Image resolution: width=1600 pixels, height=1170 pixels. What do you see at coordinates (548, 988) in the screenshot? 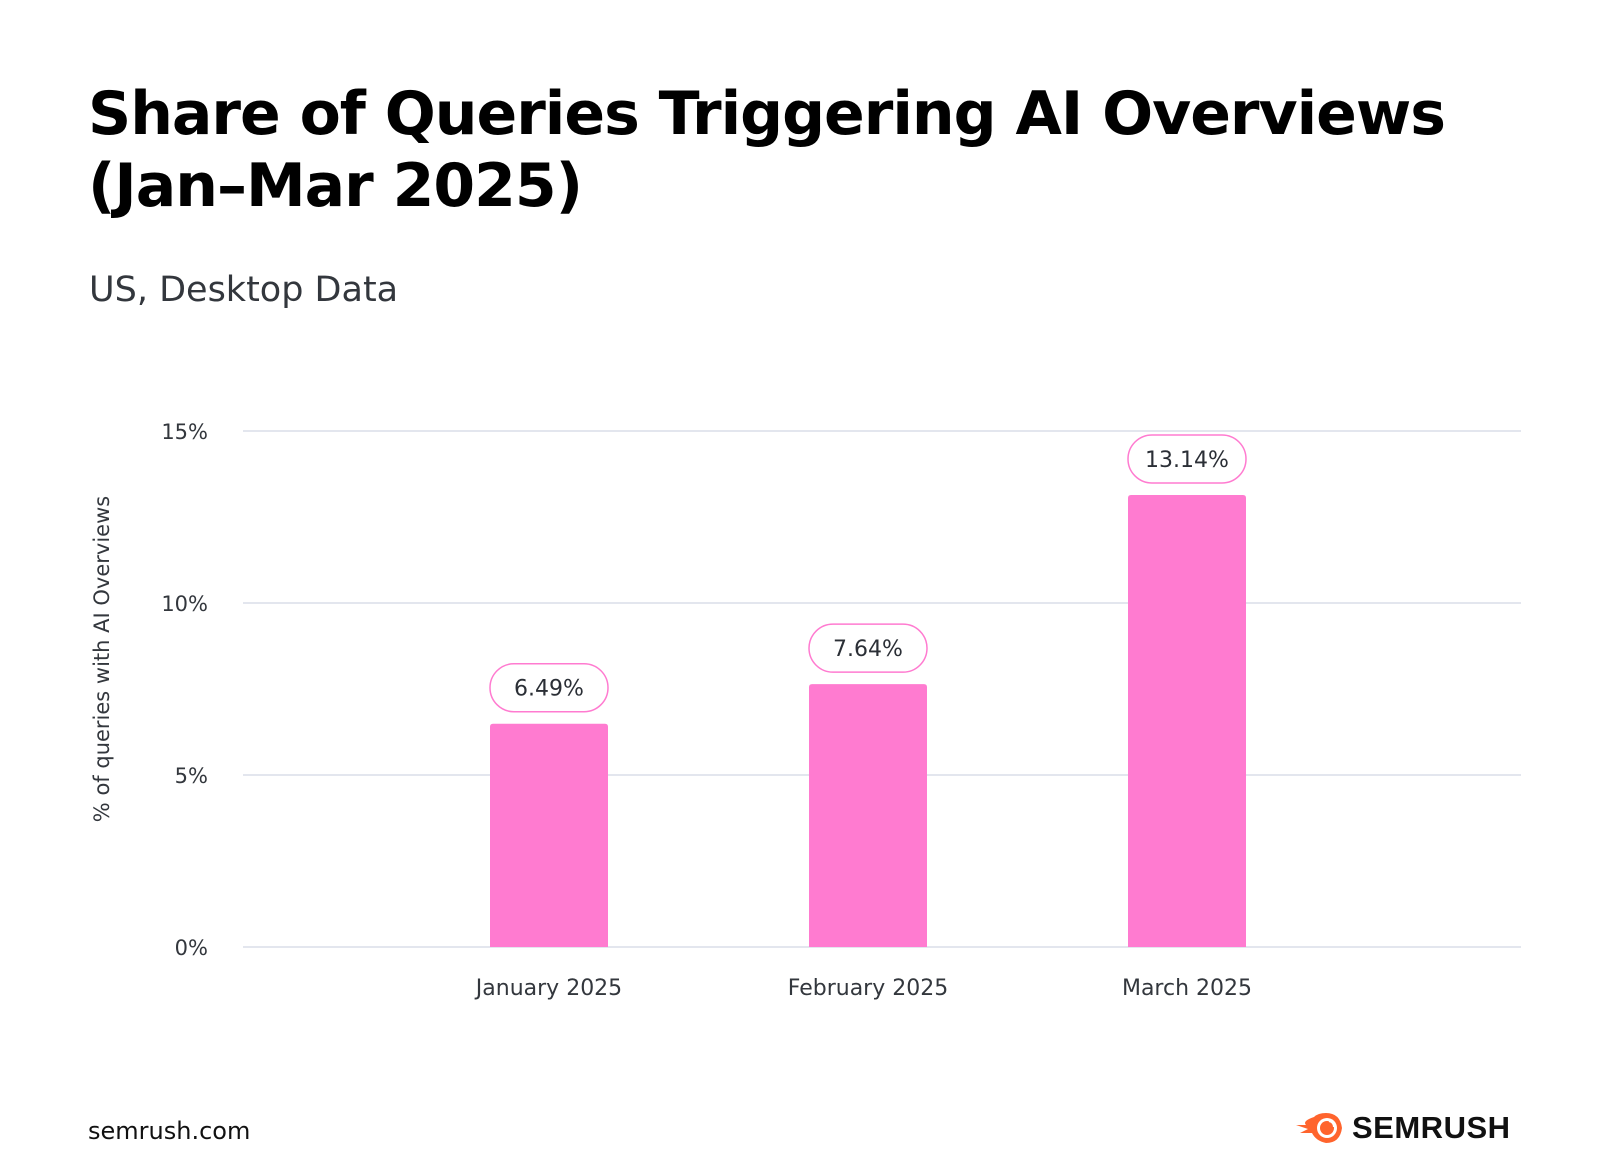
I see `x-tick-label: January 2025` at bounding box center [548, 988].